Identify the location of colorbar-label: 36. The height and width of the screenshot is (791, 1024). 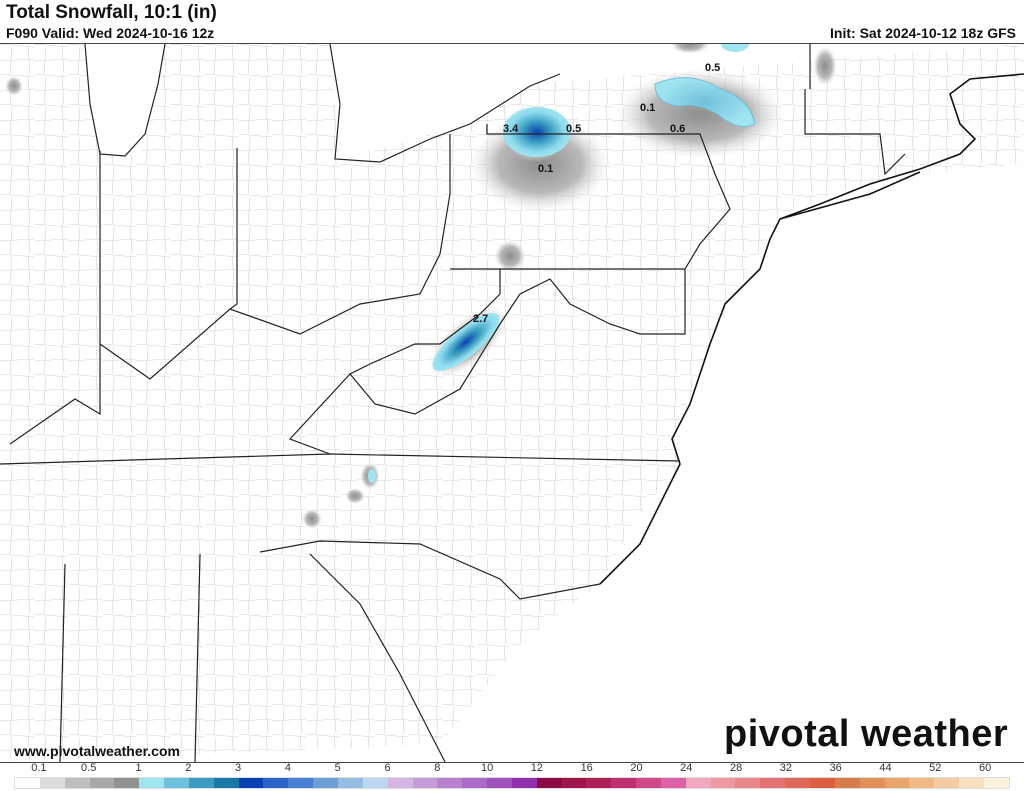
(835, 768).